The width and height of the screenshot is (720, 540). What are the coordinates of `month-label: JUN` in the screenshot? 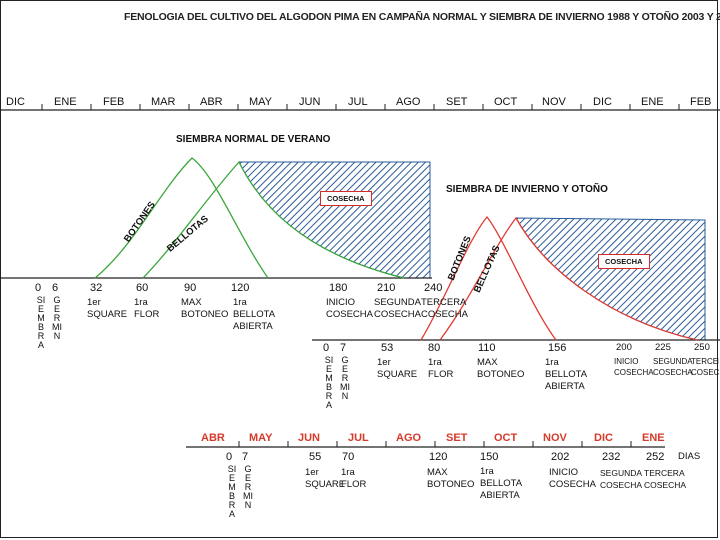 It's located at (310, 102).